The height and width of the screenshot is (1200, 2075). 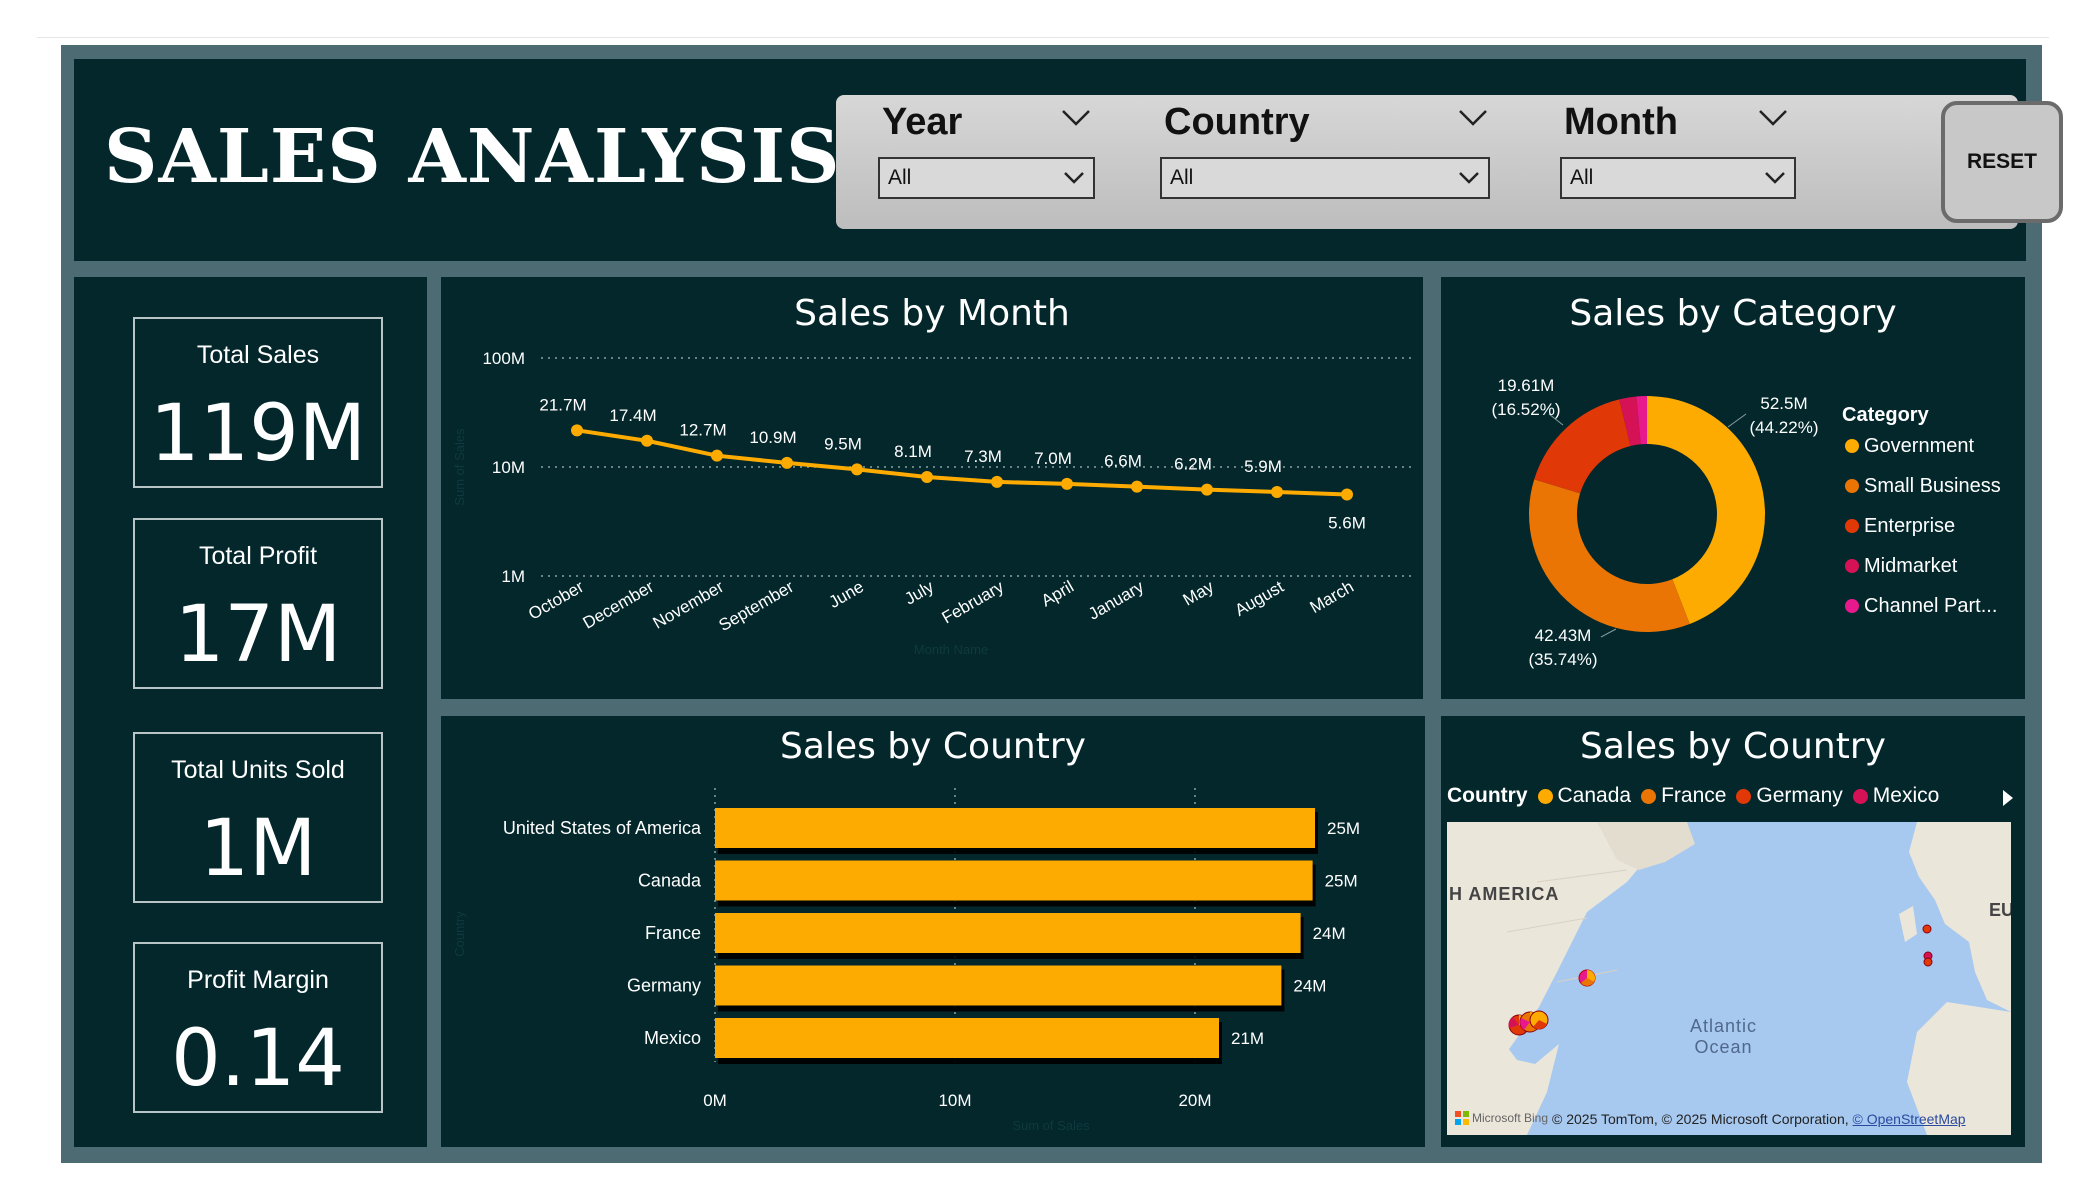 I want to click on map-area: H AMERICA EU Atlantic Ocean, so click(x=1729, y=978).